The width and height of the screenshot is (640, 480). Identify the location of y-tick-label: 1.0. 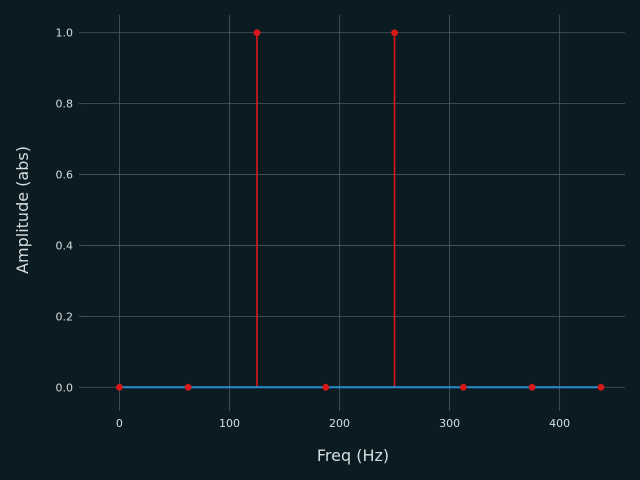
(65, 33).